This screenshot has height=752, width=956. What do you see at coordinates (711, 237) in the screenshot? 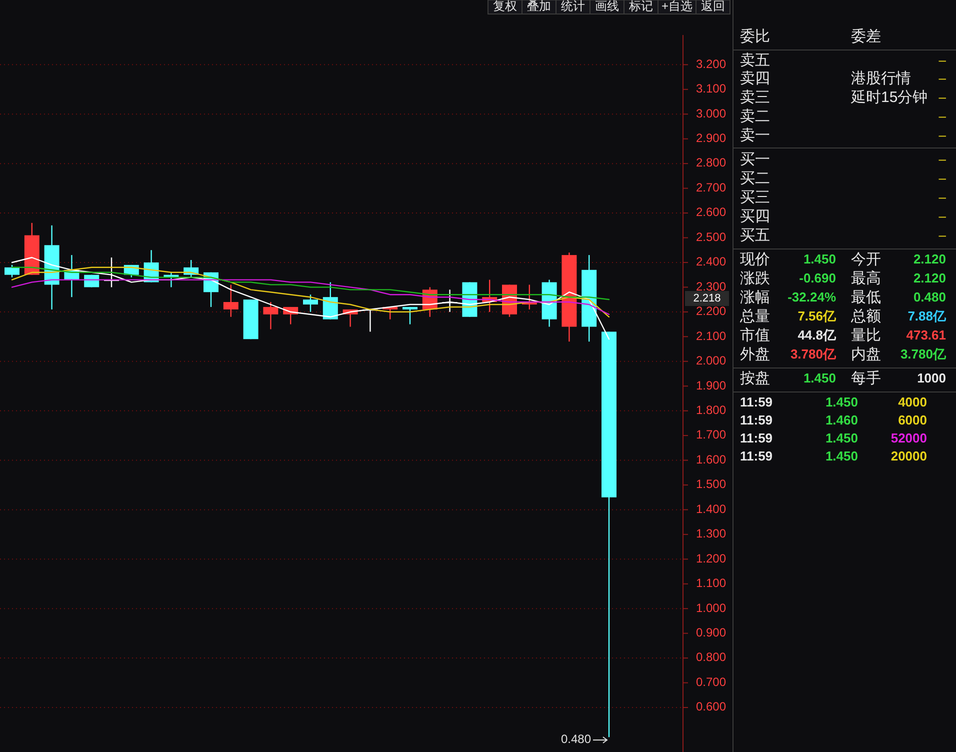
I see `y-tick-label: 2.500` at bounding box center [711, 237].